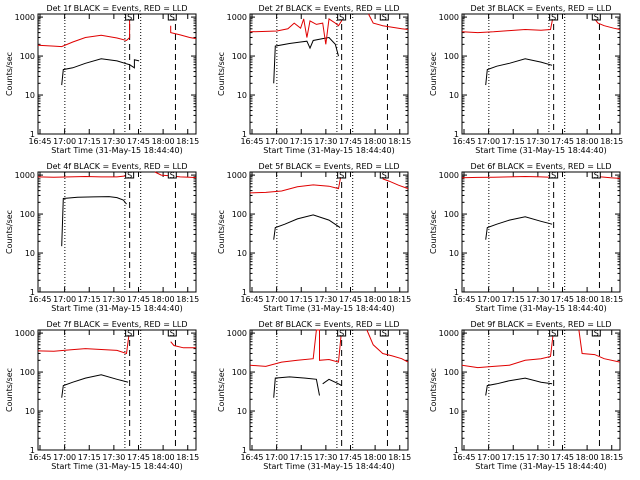 This screenshot has width=640, height=480. Describe the element at coordinates (242, 411) in the screenshot. I see `y-tick-label: 10` at that location.